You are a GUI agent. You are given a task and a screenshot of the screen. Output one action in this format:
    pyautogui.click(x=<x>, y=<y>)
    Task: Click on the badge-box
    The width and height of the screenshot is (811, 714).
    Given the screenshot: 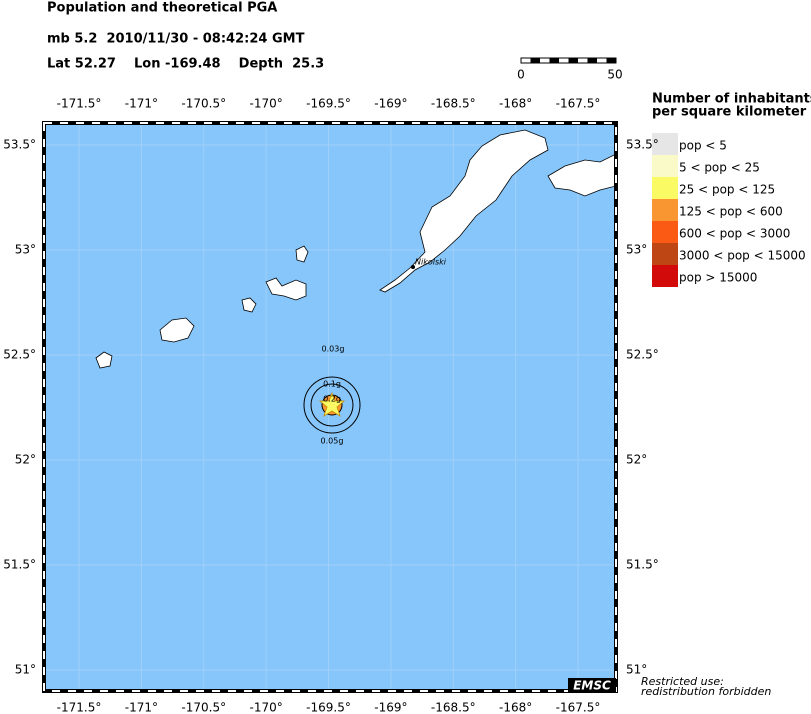 What is the action you would take?
    pyautogui.click(x=592, y=685)
    